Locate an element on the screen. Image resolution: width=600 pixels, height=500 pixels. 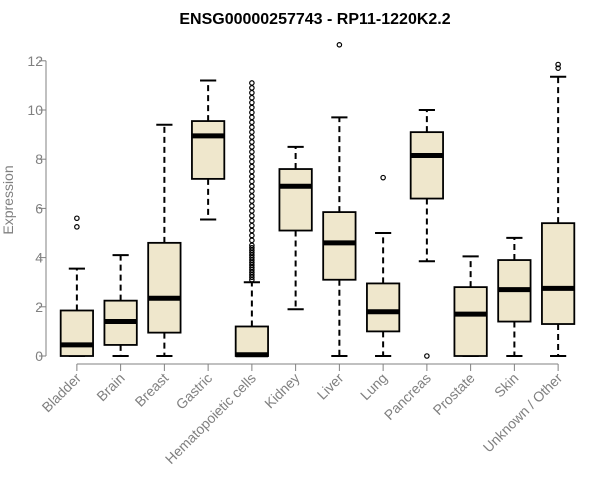
y-tick-label: 12 is located at coordinates (35, 61).